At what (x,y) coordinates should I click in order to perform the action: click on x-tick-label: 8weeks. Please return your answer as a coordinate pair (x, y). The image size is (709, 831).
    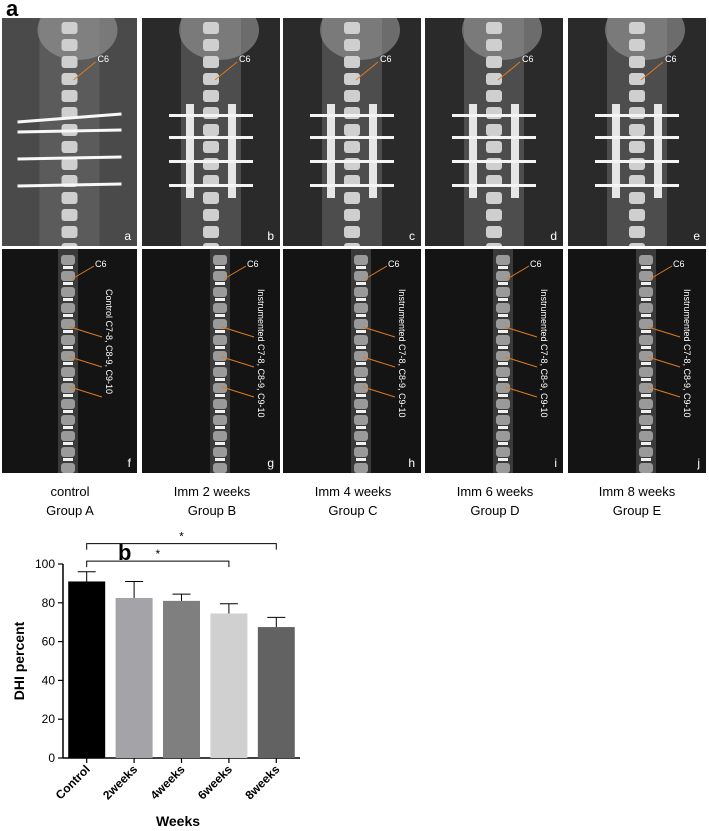
    Looking at the image, I should click on (262, 782).